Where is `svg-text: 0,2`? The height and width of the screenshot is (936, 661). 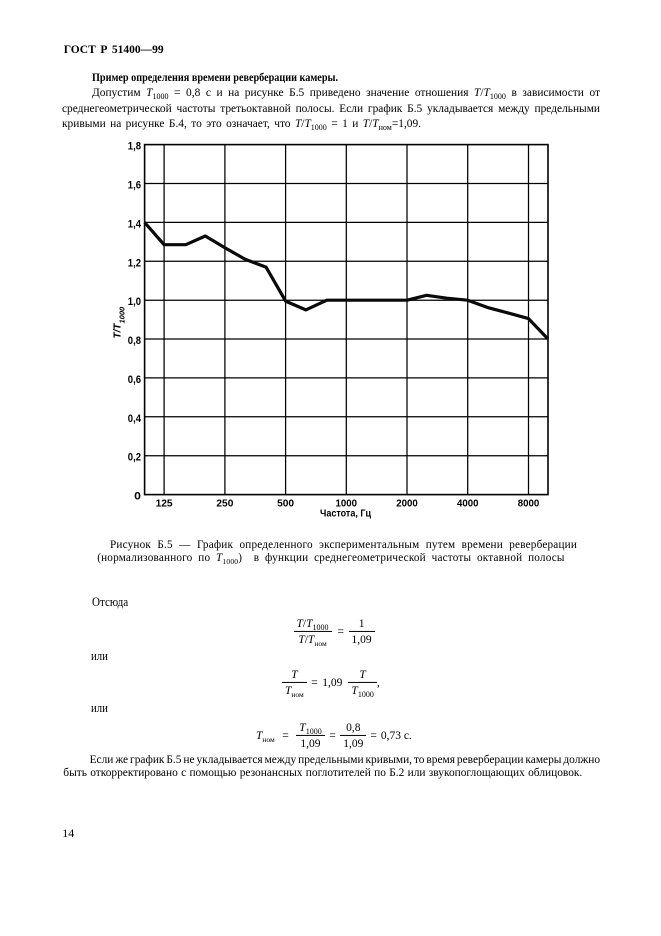 svg-text: 0,2 is located at coordinates (134, 458).